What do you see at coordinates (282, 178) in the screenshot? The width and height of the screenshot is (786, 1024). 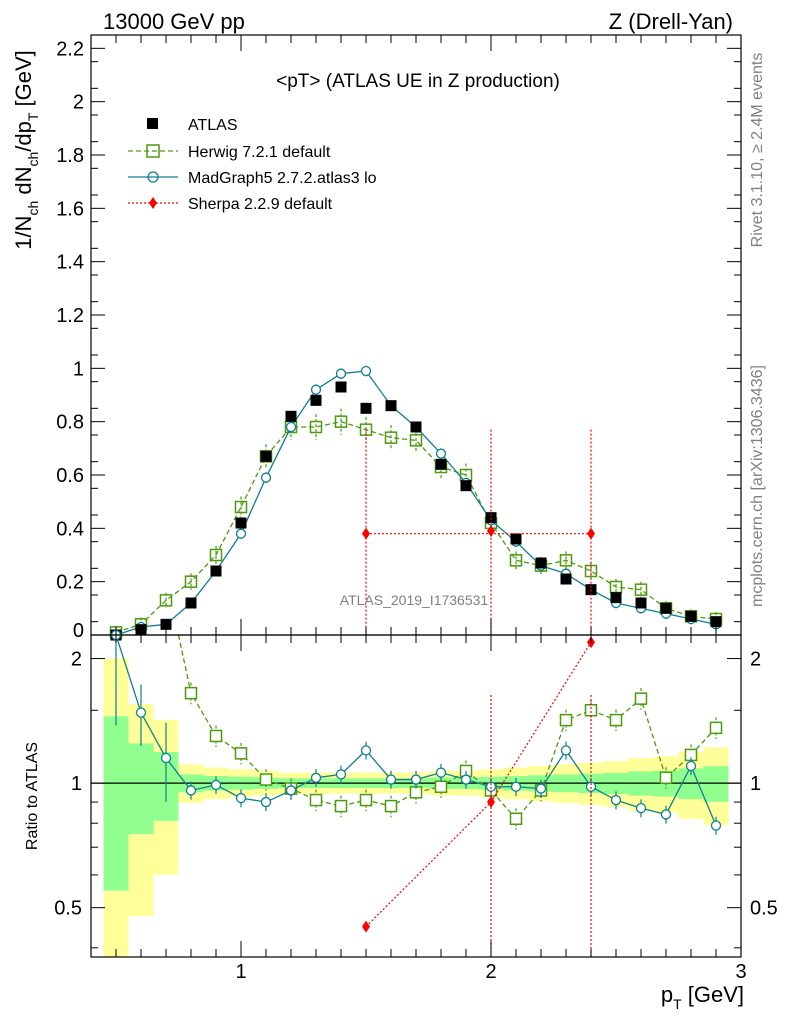 I see `legend-label-madgraph: MadGraph5 2.7.2.atlas3 lo` at bounding box center [282, 178].